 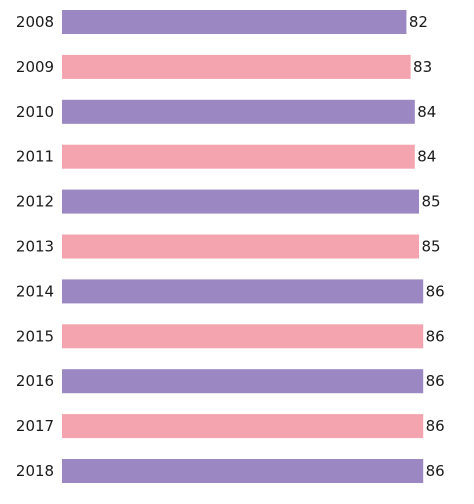 What do you see at coordinates (435, 336) in the screenshot?
I see `value-label-2015: 86` at bounding box center [435, 336].